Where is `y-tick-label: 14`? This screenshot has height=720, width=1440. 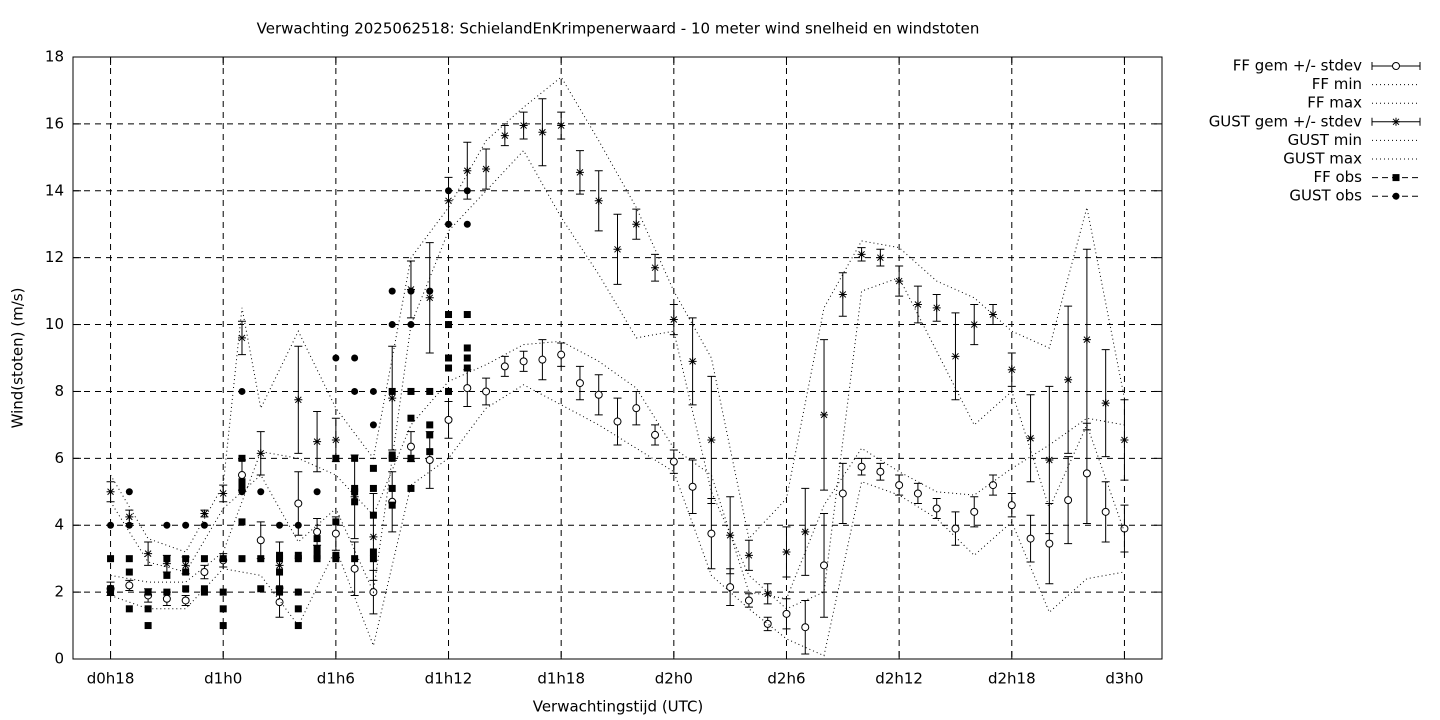 y-tick-label: 14 is located at coordinates (54, 190).